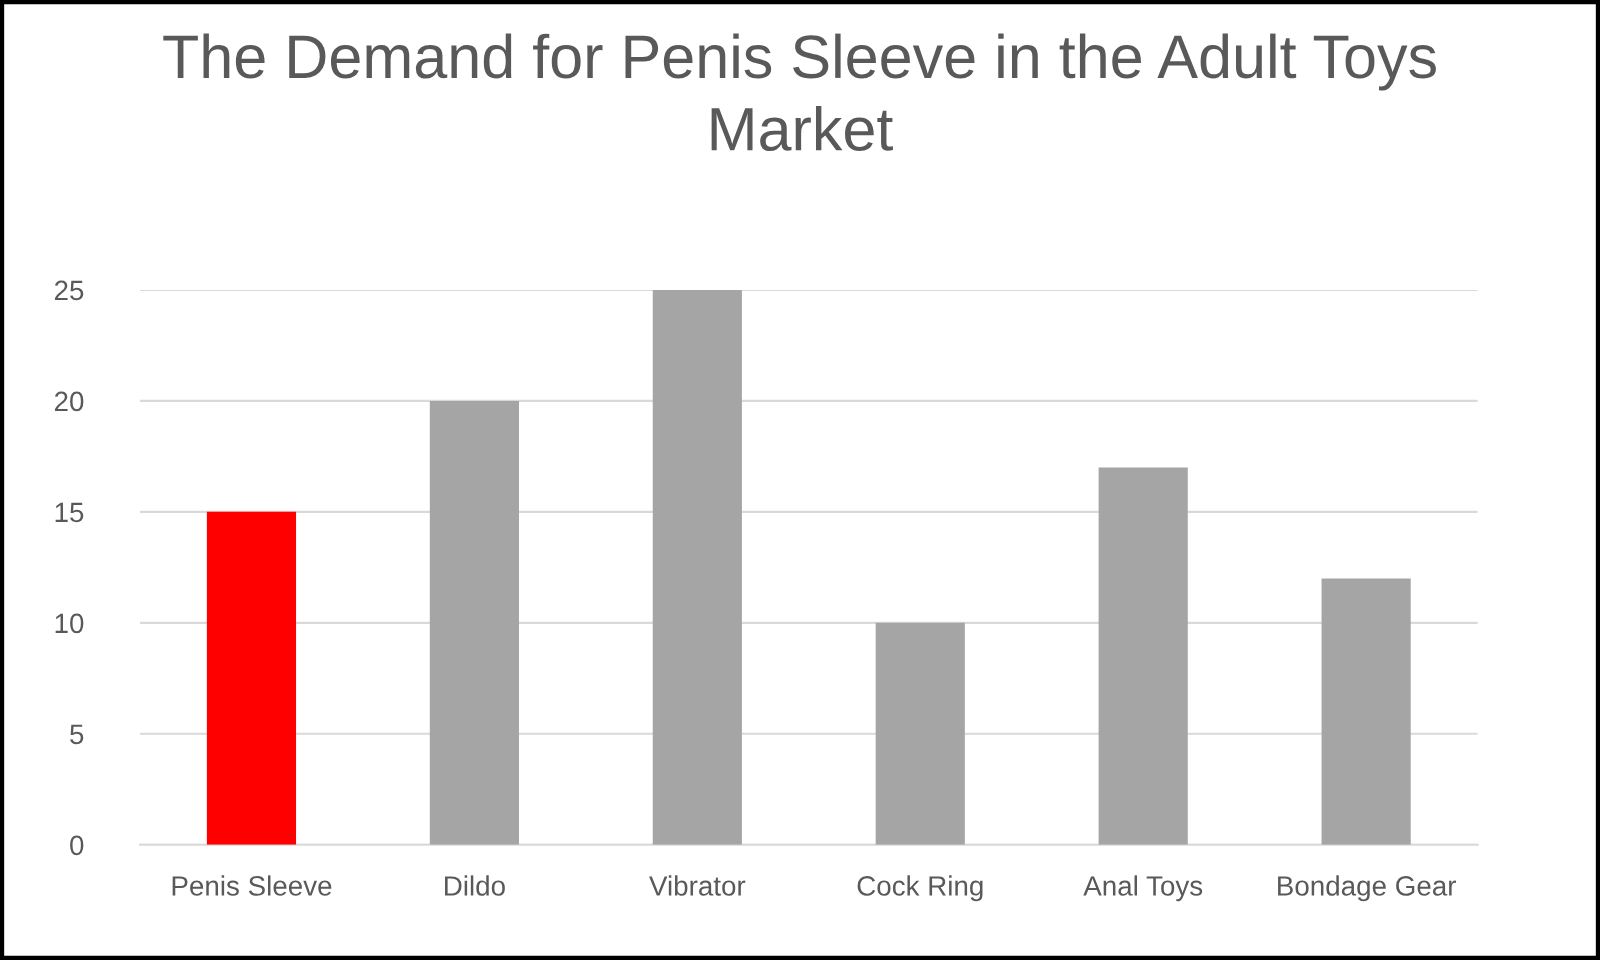 The image size is (1600, 960). Describe the element at coordinates (69, 623) in the screenshot. I see `y-tick-label: 10` at that location.